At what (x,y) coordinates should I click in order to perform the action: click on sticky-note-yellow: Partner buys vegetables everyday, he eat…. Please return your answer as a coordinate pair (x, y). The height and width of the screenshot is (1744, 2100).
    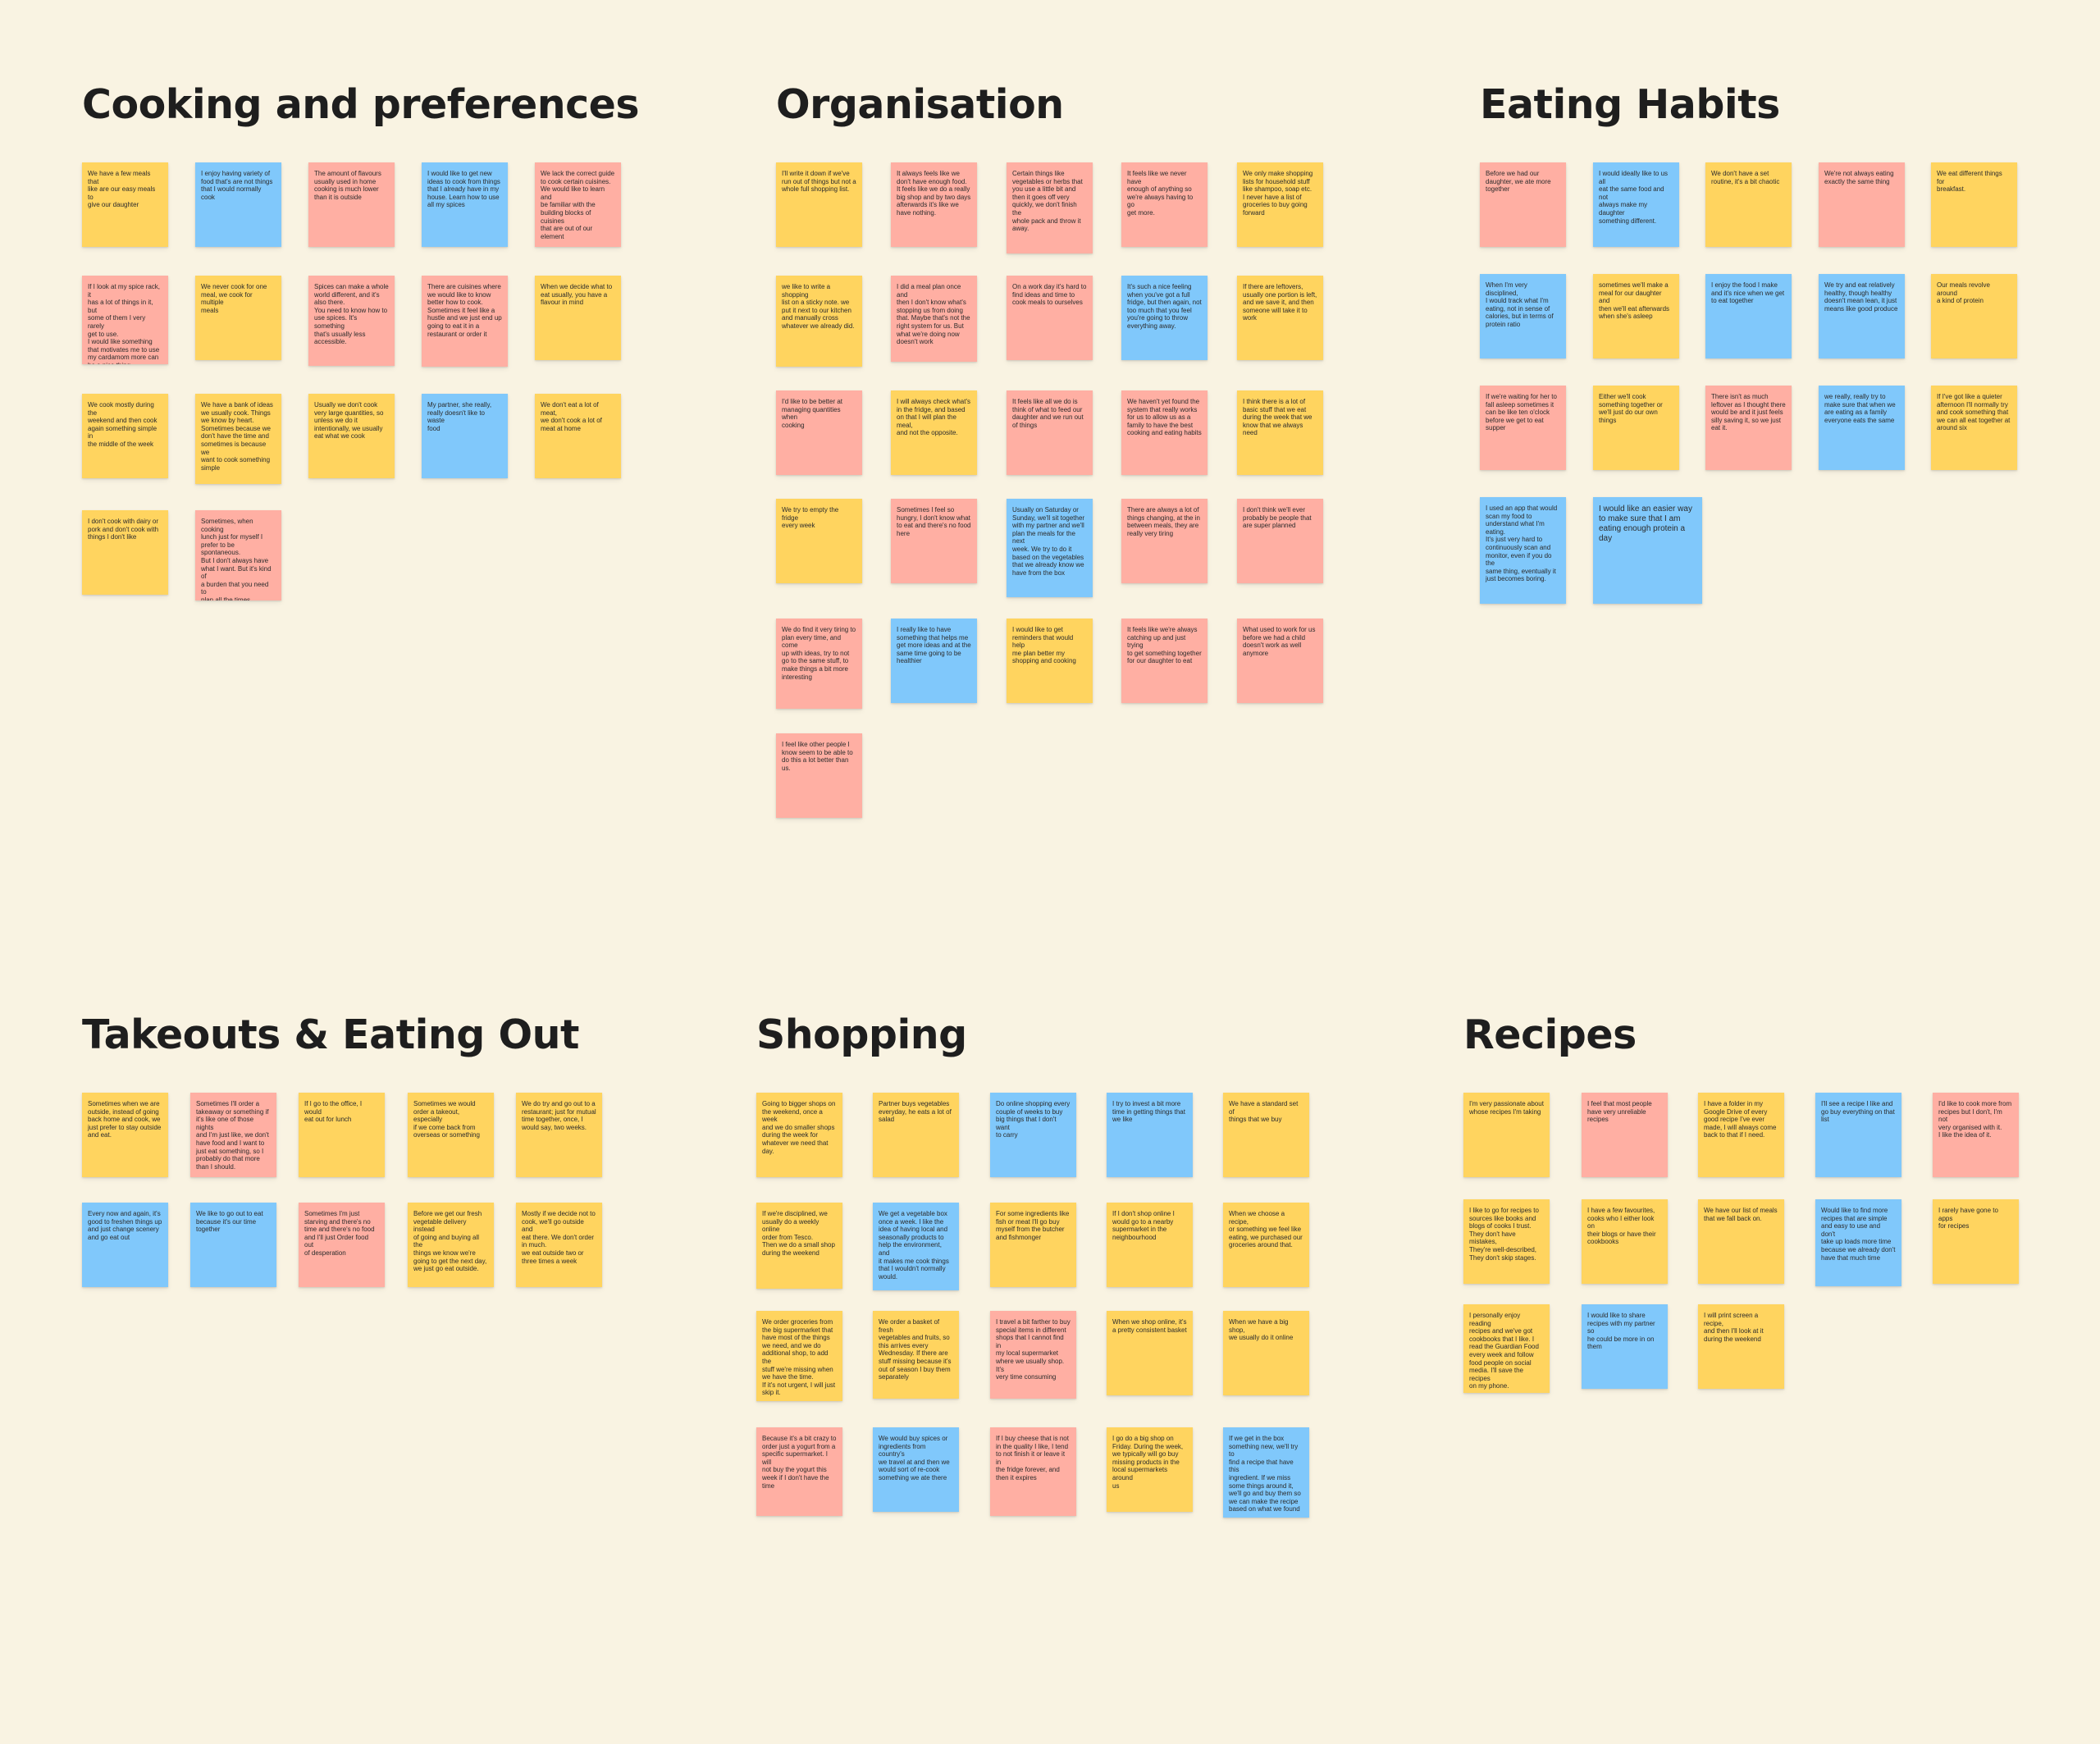
    Looking at the image, I should click on (916, 1135).